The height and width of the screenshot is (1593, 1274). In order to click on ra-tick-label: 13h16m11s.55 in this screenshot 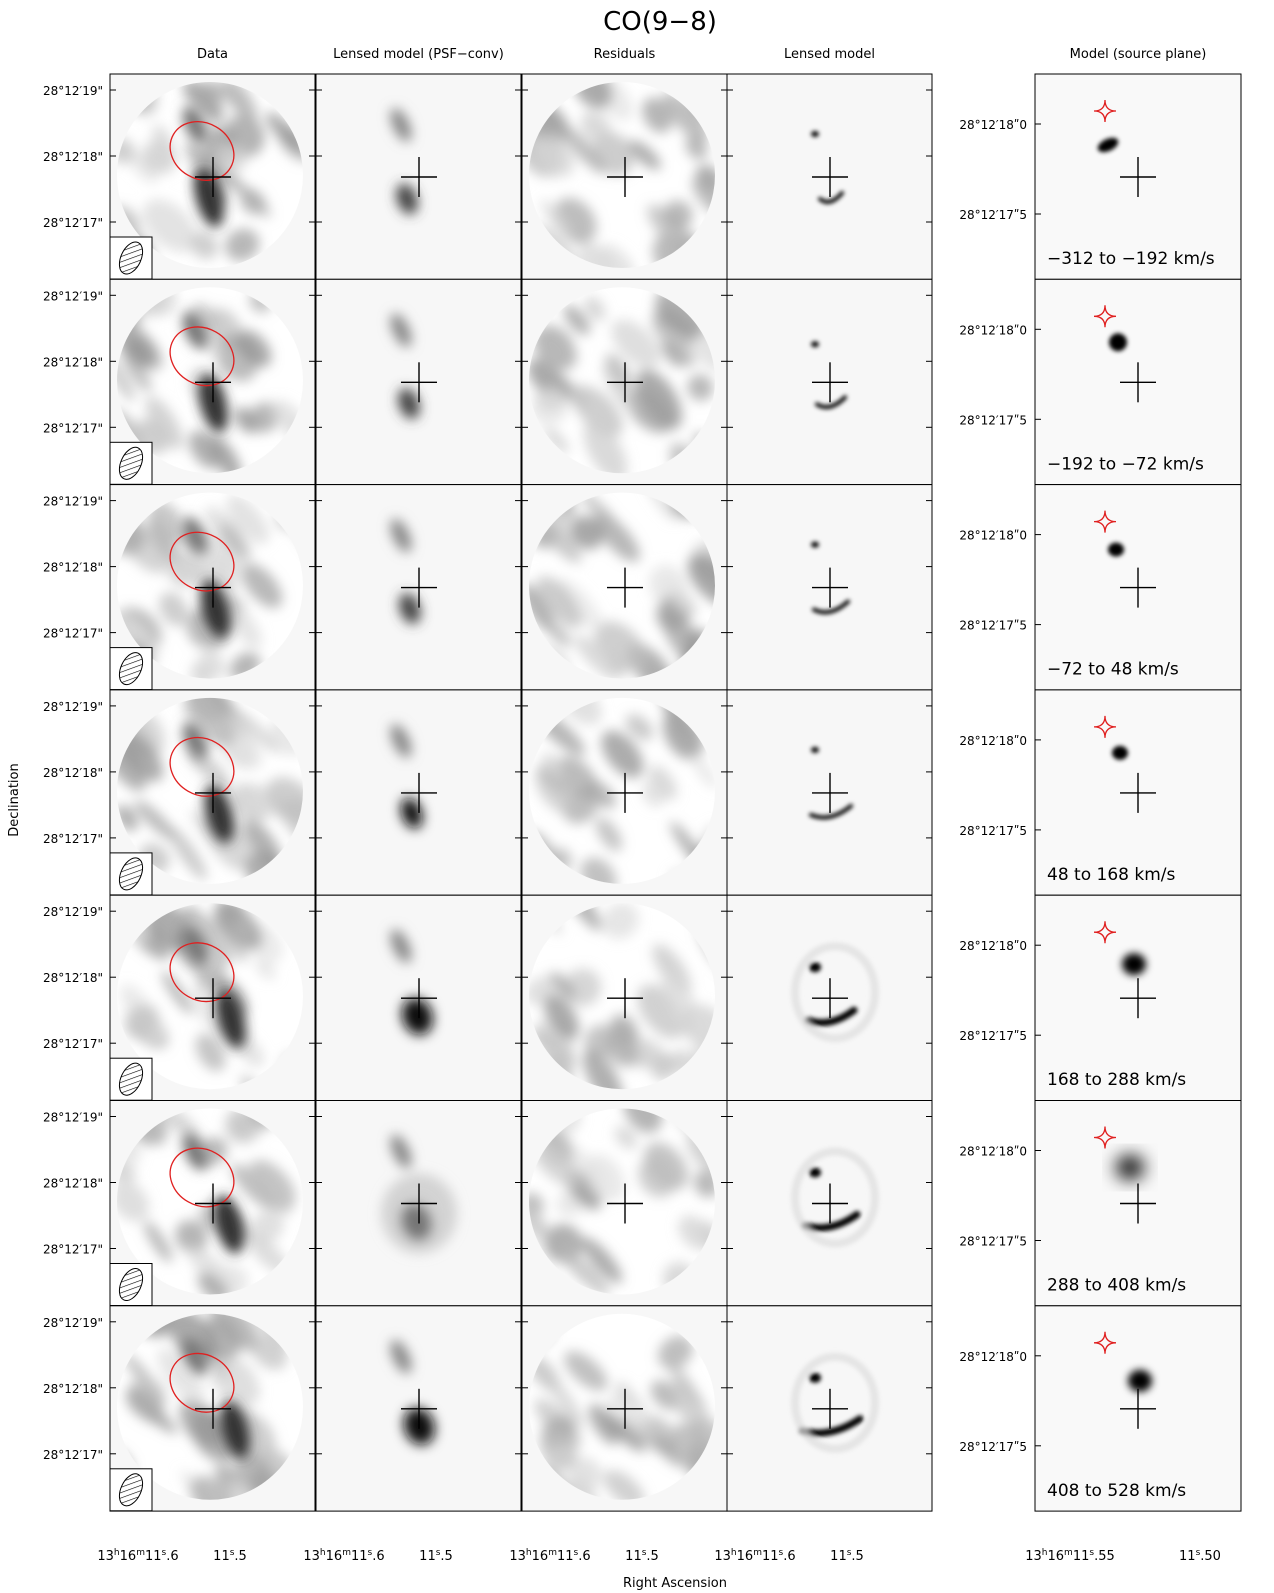, I will do `click(1070, 1556)`.